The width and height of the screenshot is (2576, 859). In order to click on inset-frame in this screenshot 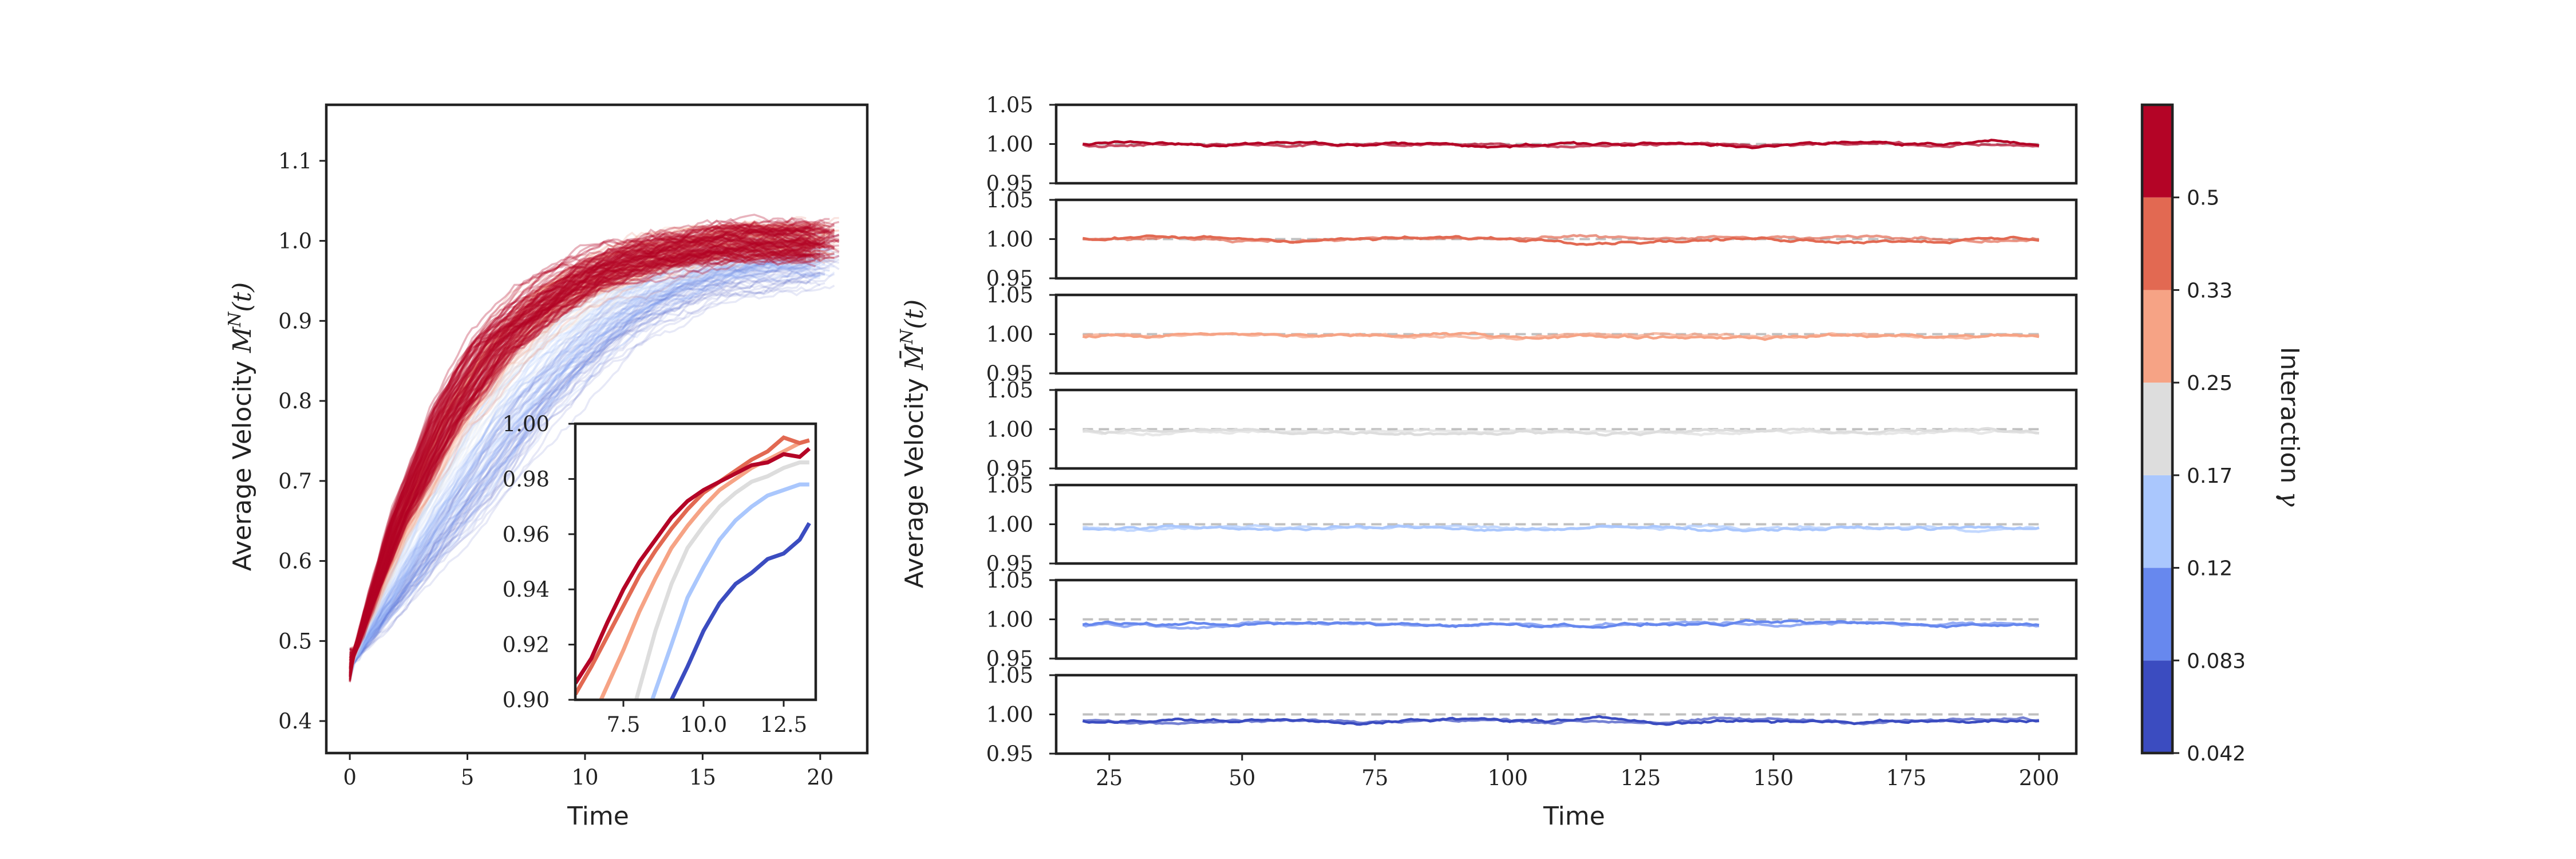, I will do `click(695, 562)`.